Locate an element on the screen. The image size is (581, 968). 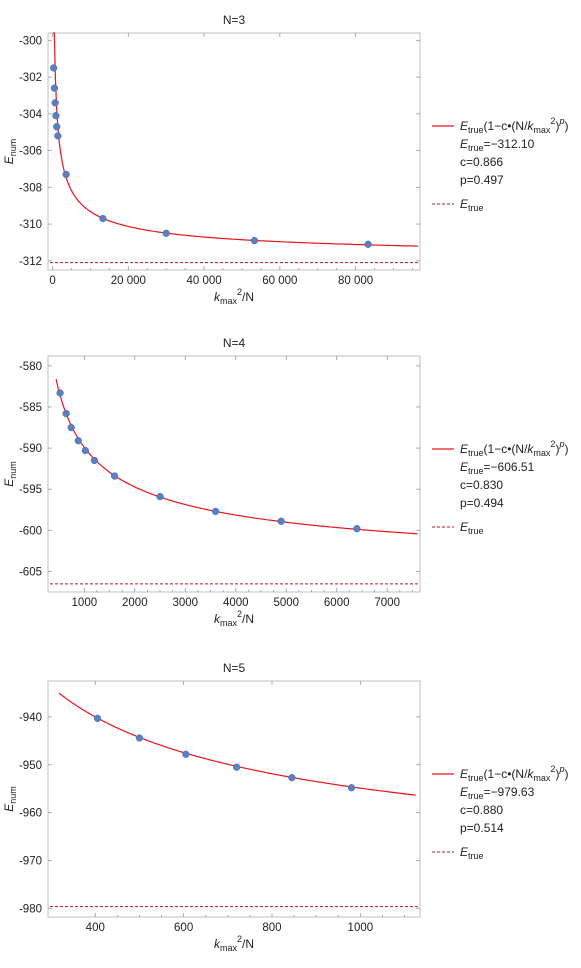
x-tick-label: 60 000 is located at coordinates (279, 281).